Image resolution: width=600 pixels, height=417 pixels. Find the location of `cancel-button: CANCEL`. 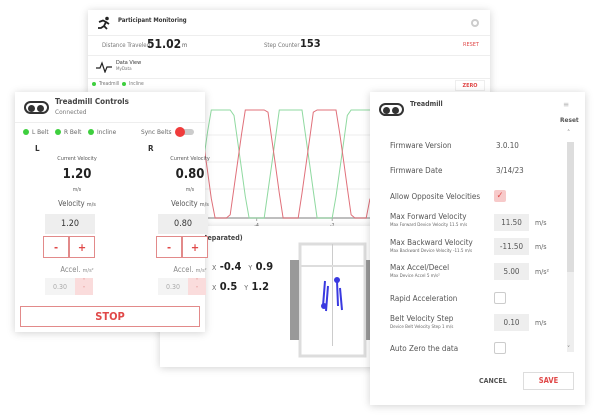

cancel-button: CANCEL is located at coordinates (493, 381).